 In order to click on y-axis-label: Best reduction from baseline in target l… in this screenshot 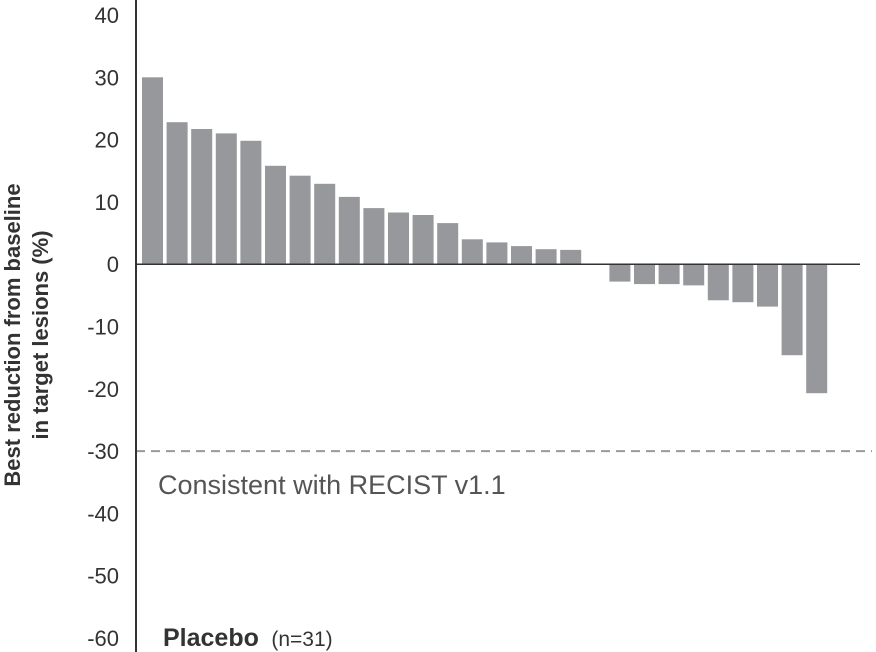, I will do `click(26, 334)`.